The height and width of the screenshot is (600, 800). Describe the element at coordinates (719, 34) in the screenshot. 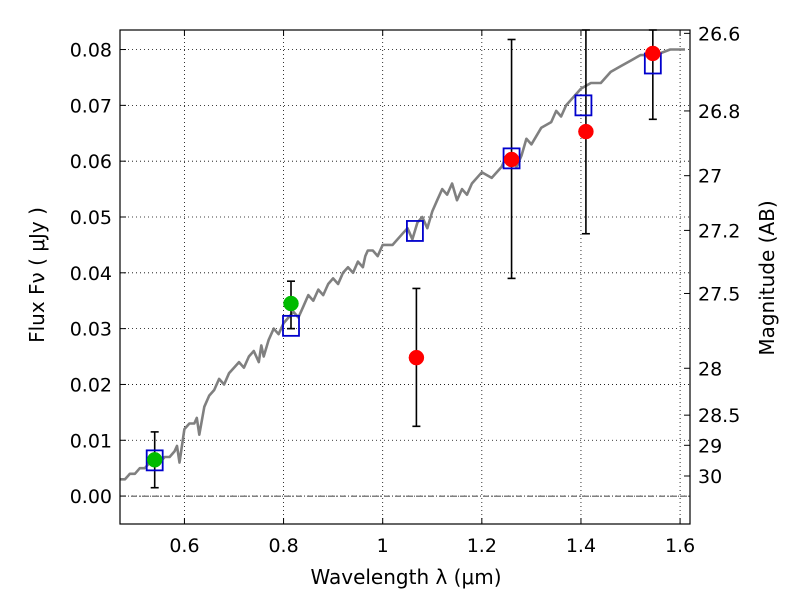

I see `y2-tick-label: 26.6` at that location.